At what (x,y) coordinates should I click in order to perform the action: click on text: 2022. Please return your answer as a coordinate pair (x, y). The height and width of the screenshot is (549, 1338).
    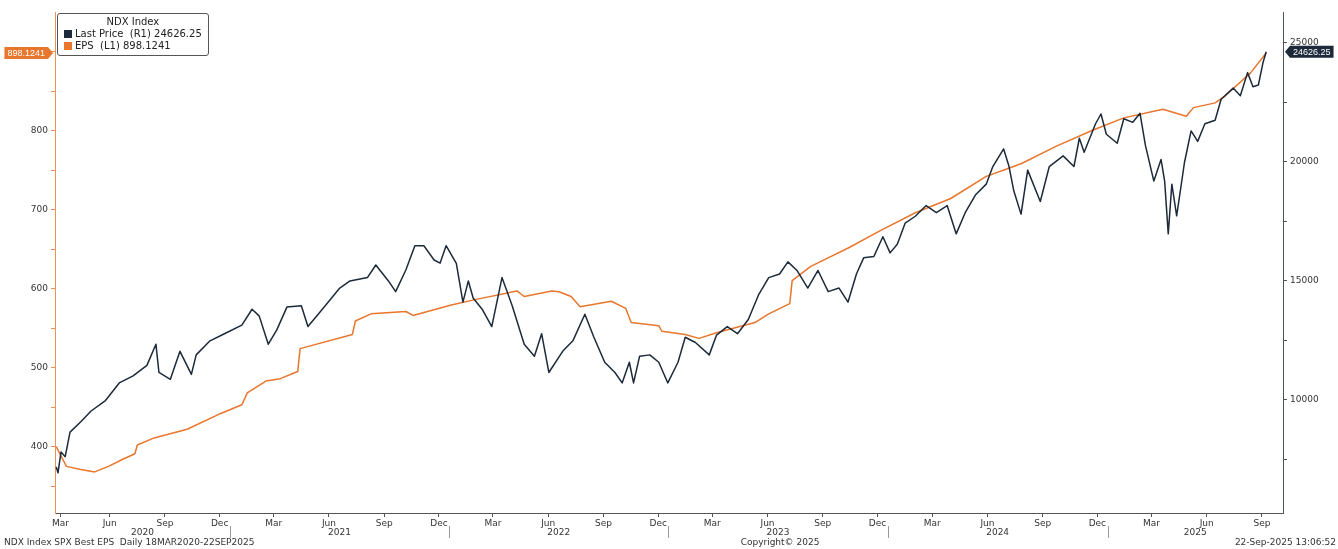
    Looking at the image, I should click on (559, 531).